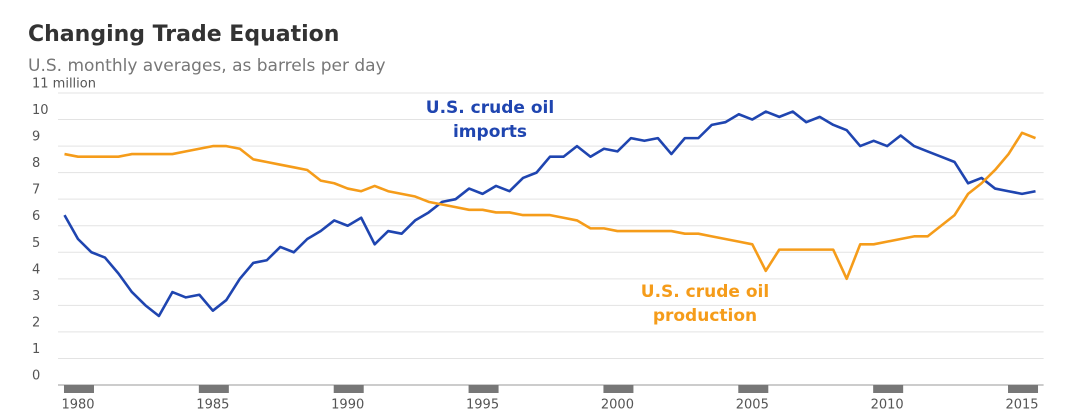 Image resolution: width=1068 pixels, height=416 pixels. What do you see at coordinates (36, 216) in the screenshot?
I see `y-tick-label: 6` at bounding box center [36, 216].